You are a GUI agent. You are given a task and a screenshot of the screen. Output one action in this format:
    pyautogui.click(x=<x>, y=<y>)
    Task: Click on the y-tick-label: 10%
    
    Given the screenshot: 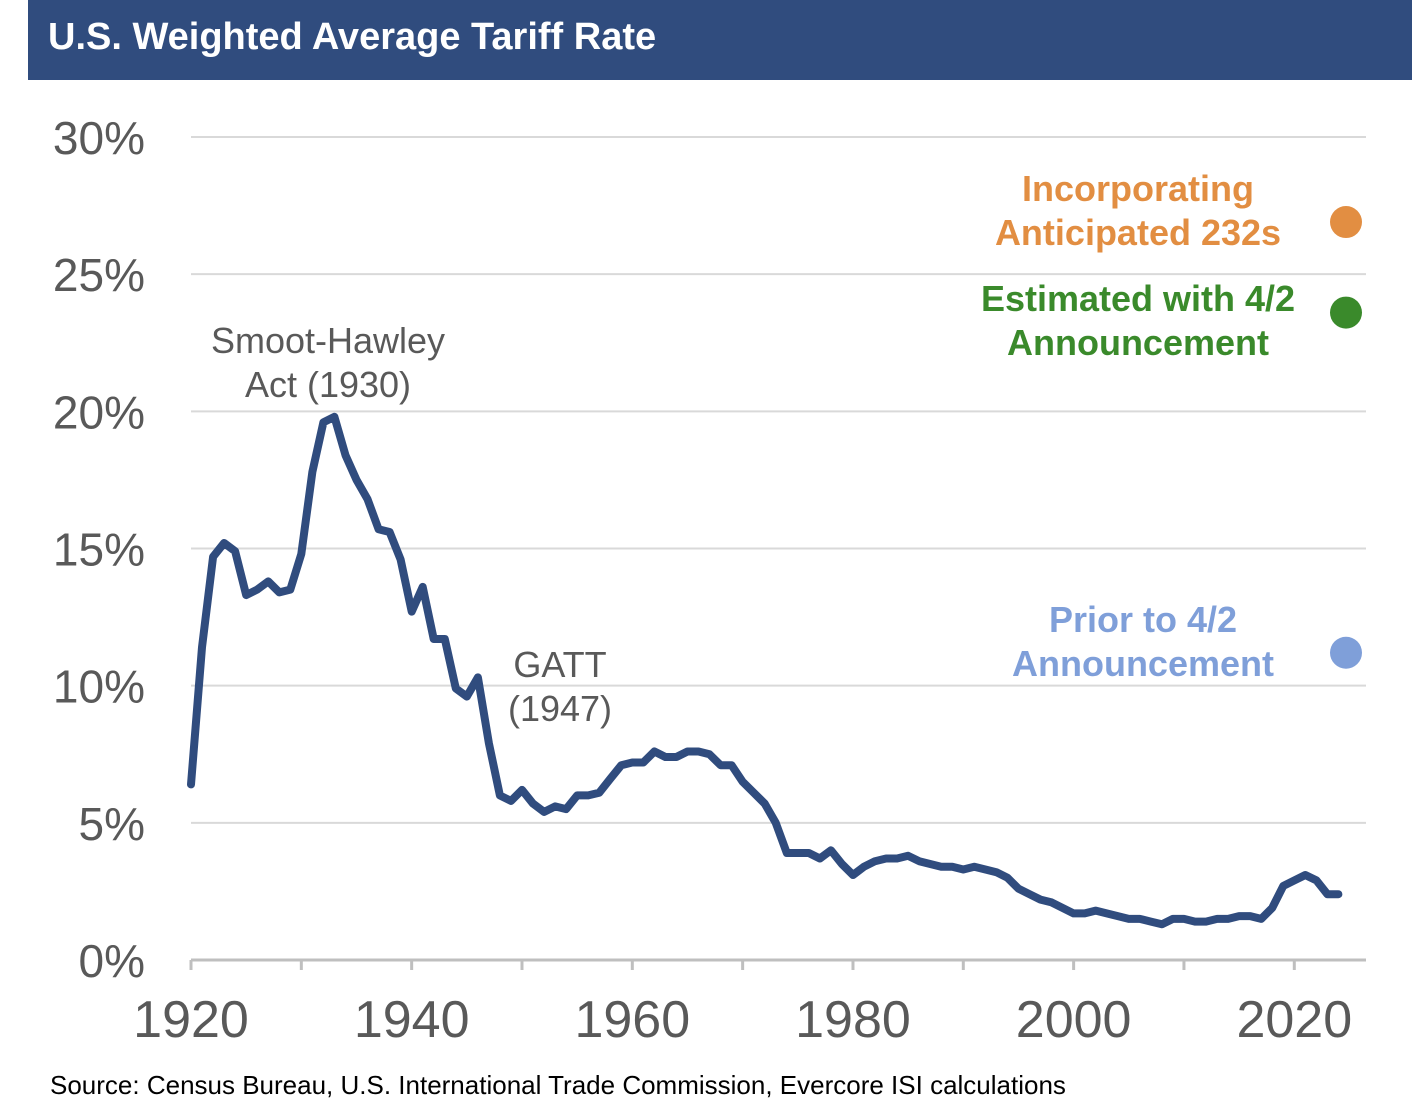 What is the action you would take?
    pyautogui.click(x=99, y=687)
    